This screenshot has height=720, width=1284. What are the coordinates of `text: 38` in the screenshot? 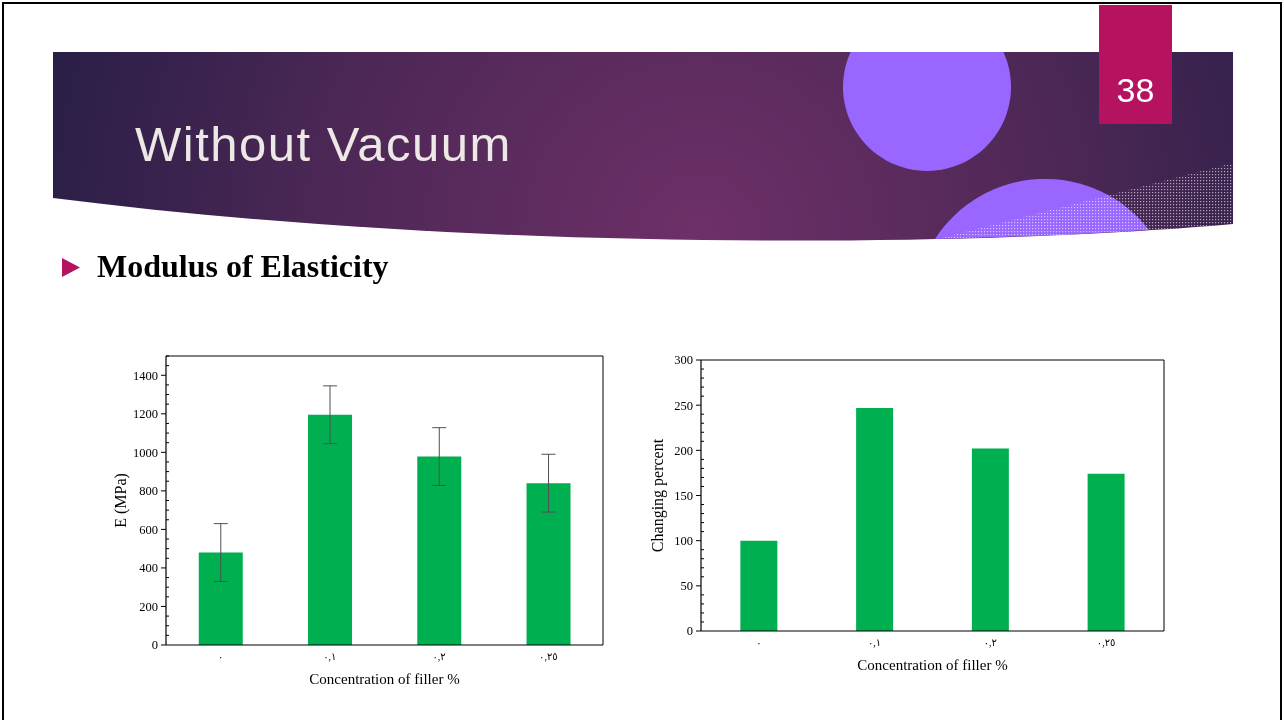 It's located at (1135, 90).